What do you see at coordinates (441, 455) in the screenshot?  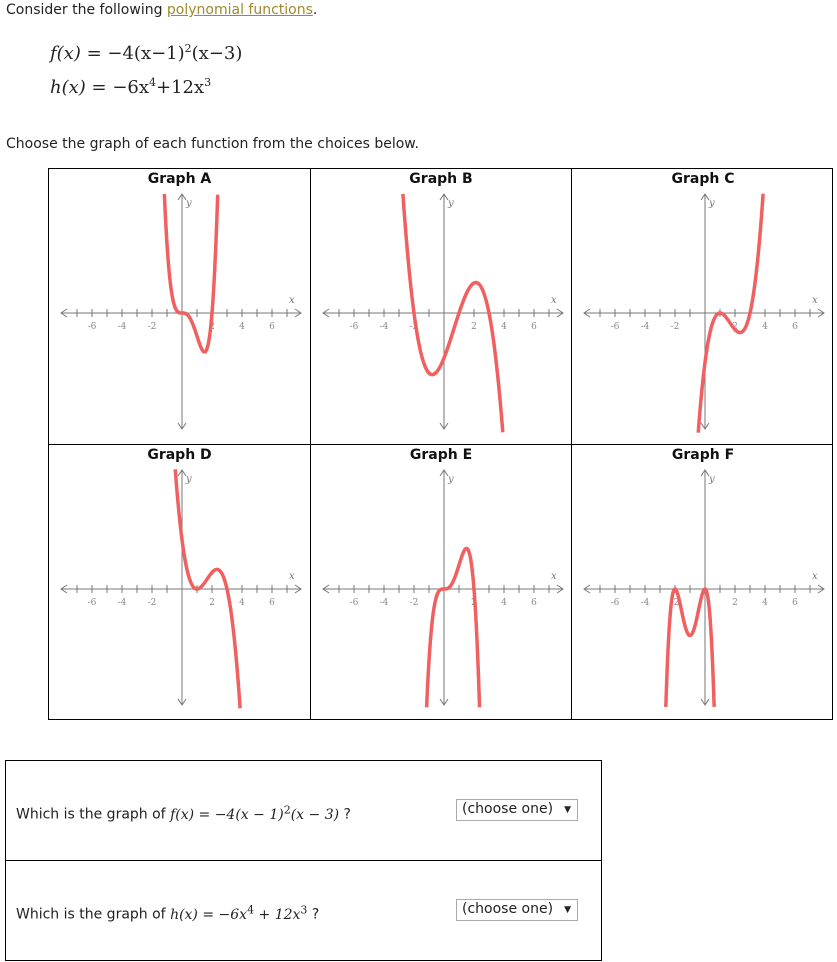 I see `graph-title: Graph E` at bounding box center [441, 455].